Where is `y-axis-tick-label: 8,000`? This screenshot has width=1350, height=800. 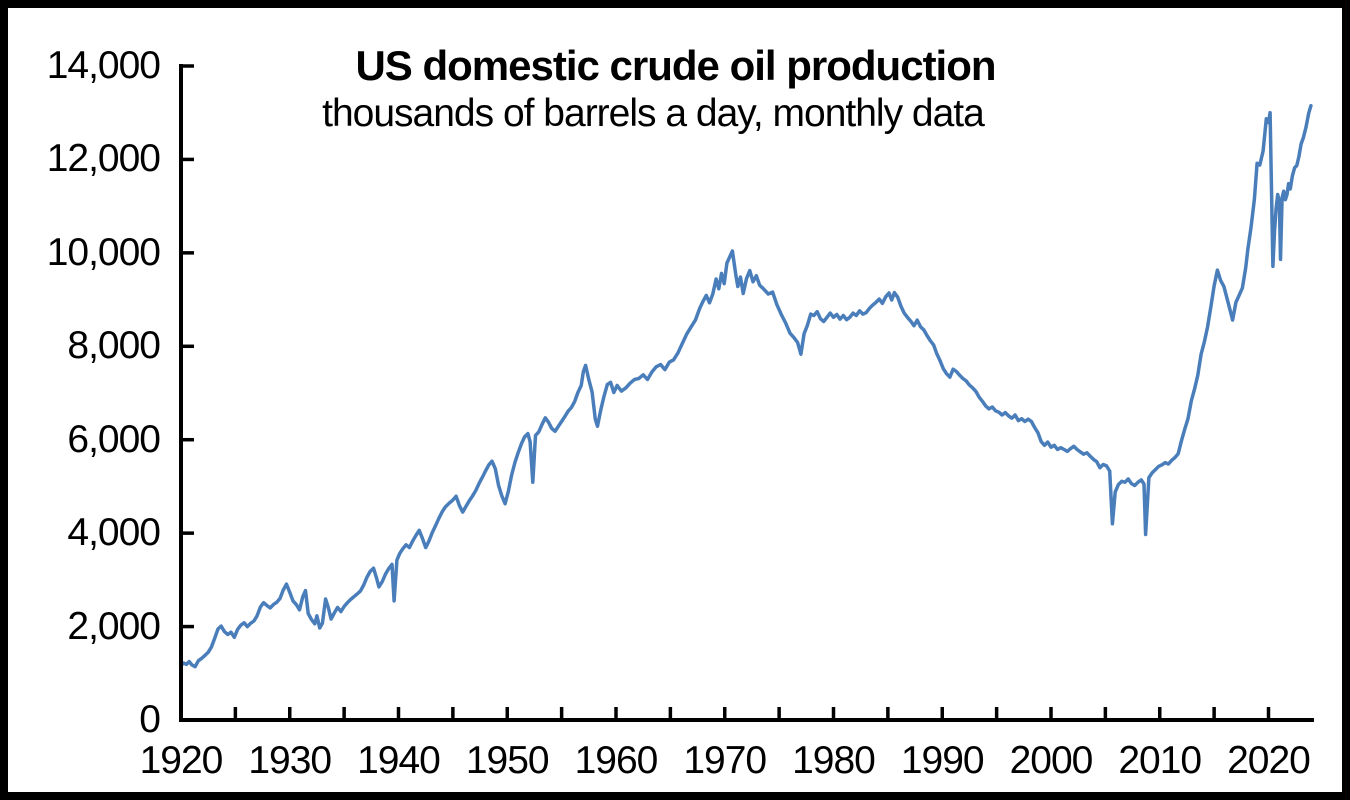 y-axis-tick-label: 8,000 is located at coordinates (114, 346).